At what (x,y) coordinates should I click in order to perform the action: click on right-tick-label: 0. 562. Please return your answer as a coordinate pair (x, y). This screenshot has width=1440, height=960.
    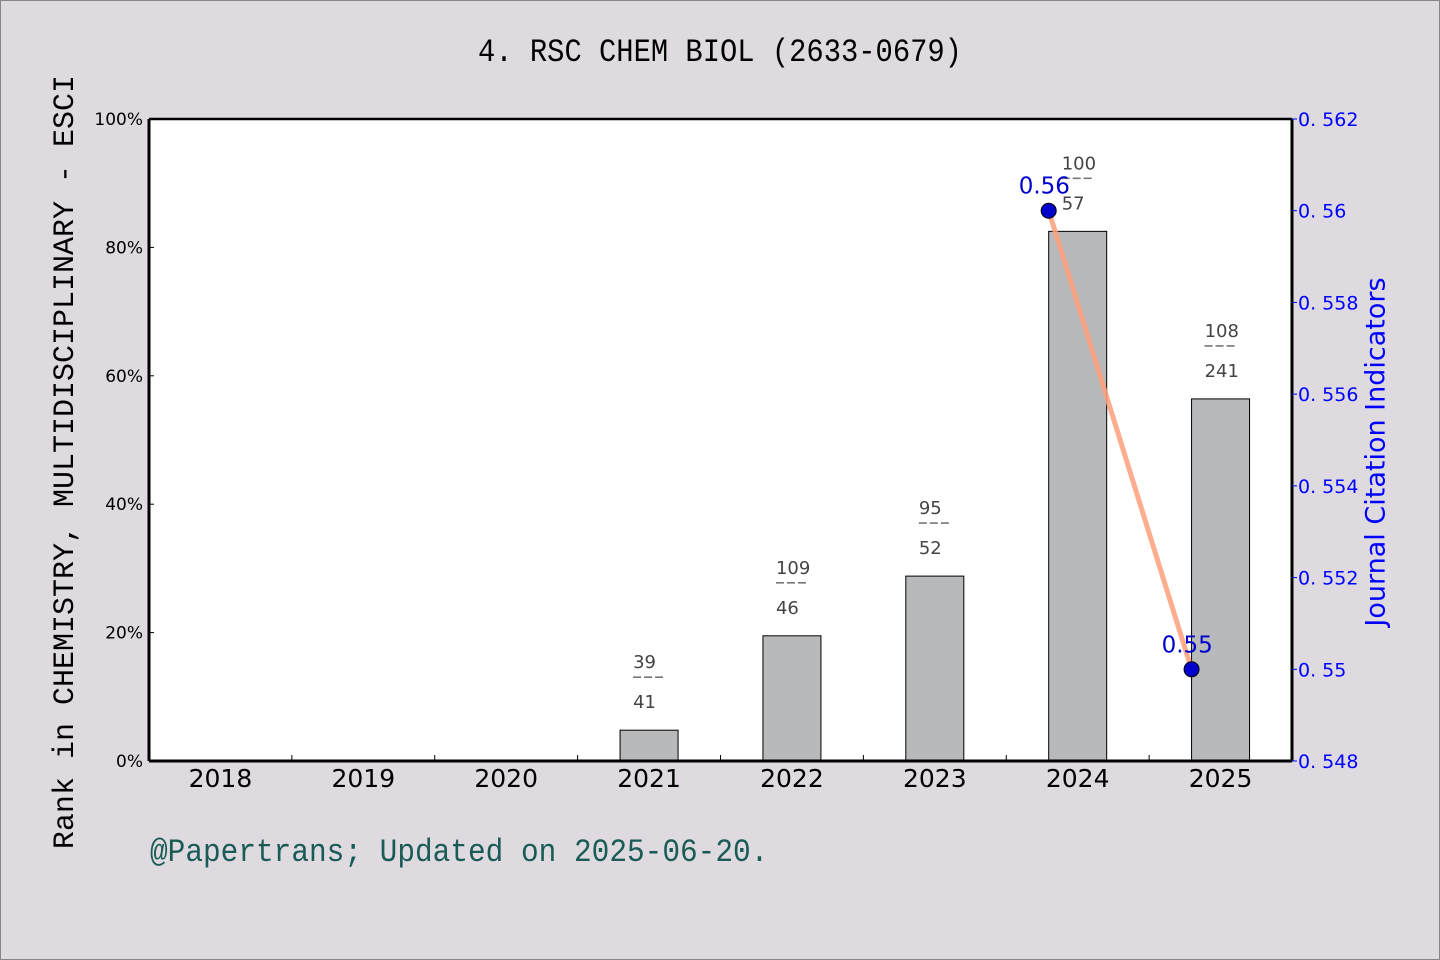
    Looking at the image, I should click on (1328, 120).